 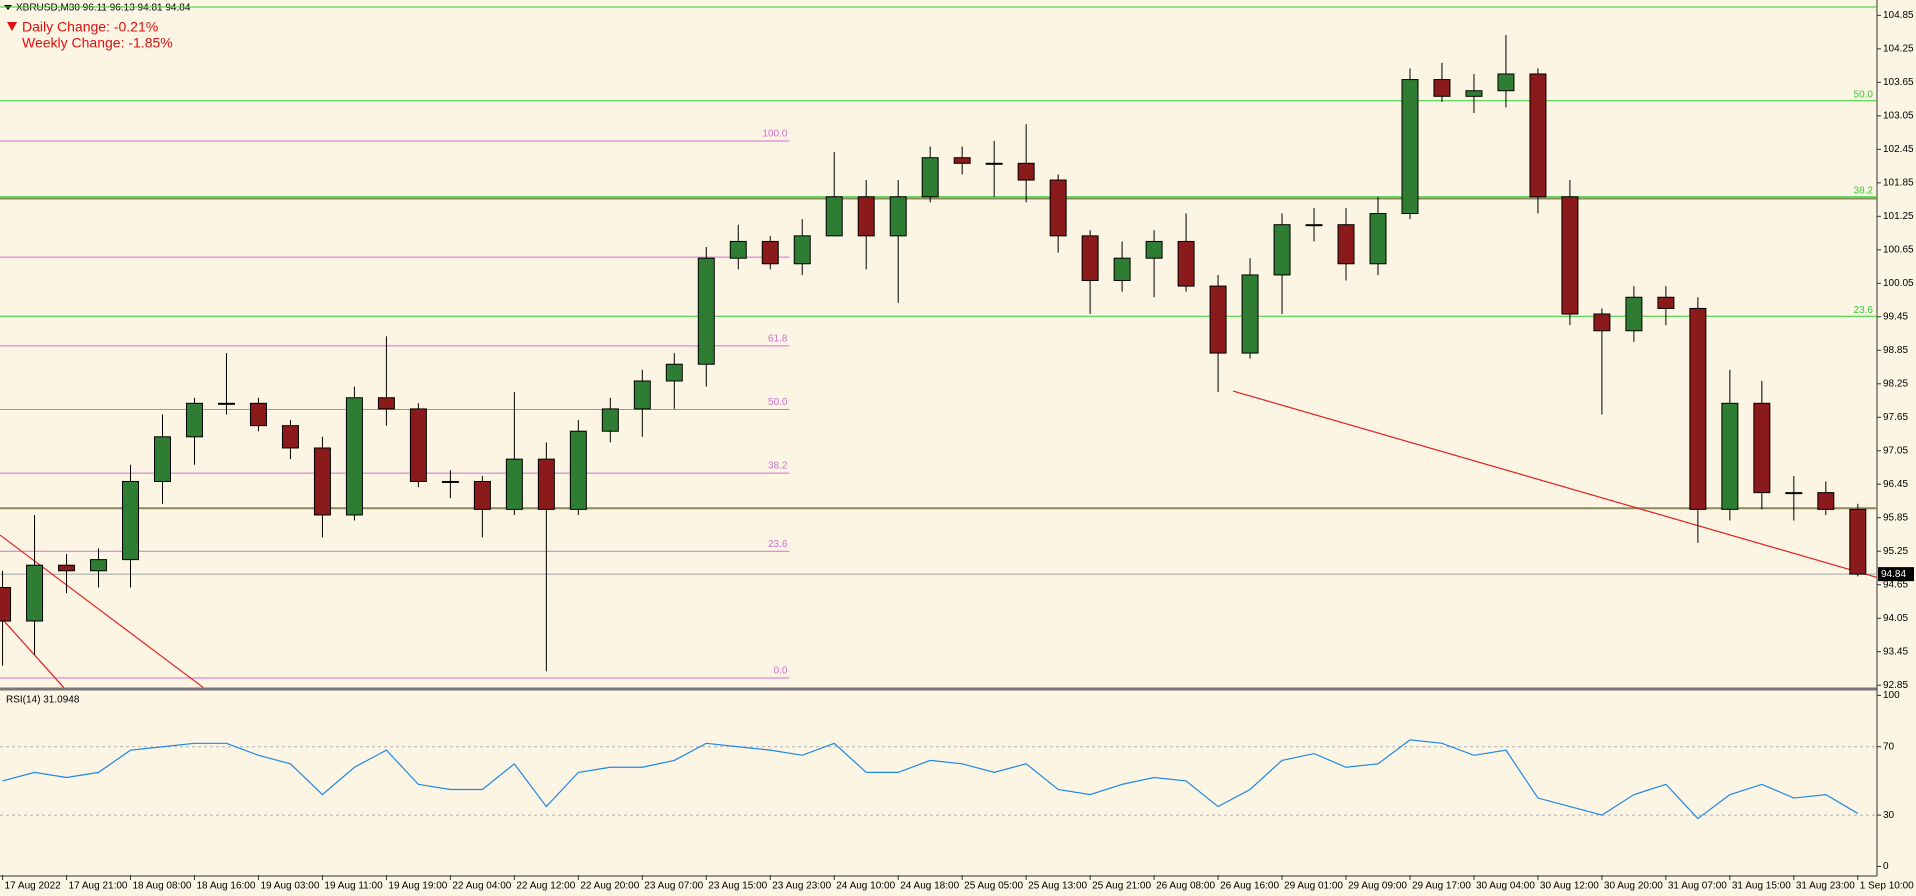 What do you see at coordinates (1895, 618) in the screenshot?
I see `y-tick-label: 94.05` at bounding box center [1895, 618].